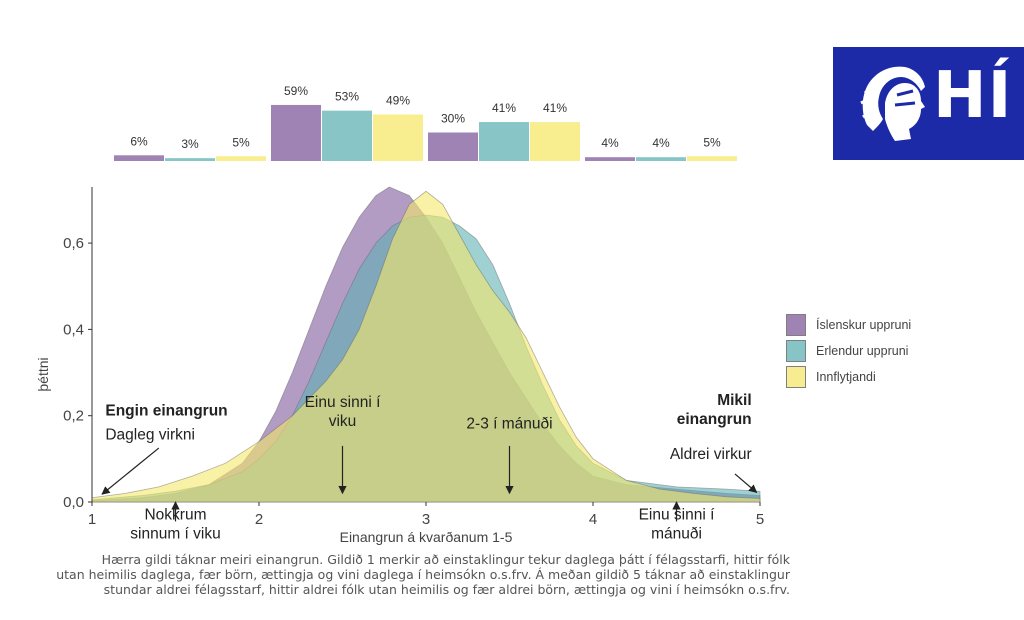 This screenshot has height=620, width=1024. Describe the element at coordinates (760, 519) in the screenshot. I see `x-tick-label: 5` at that location.